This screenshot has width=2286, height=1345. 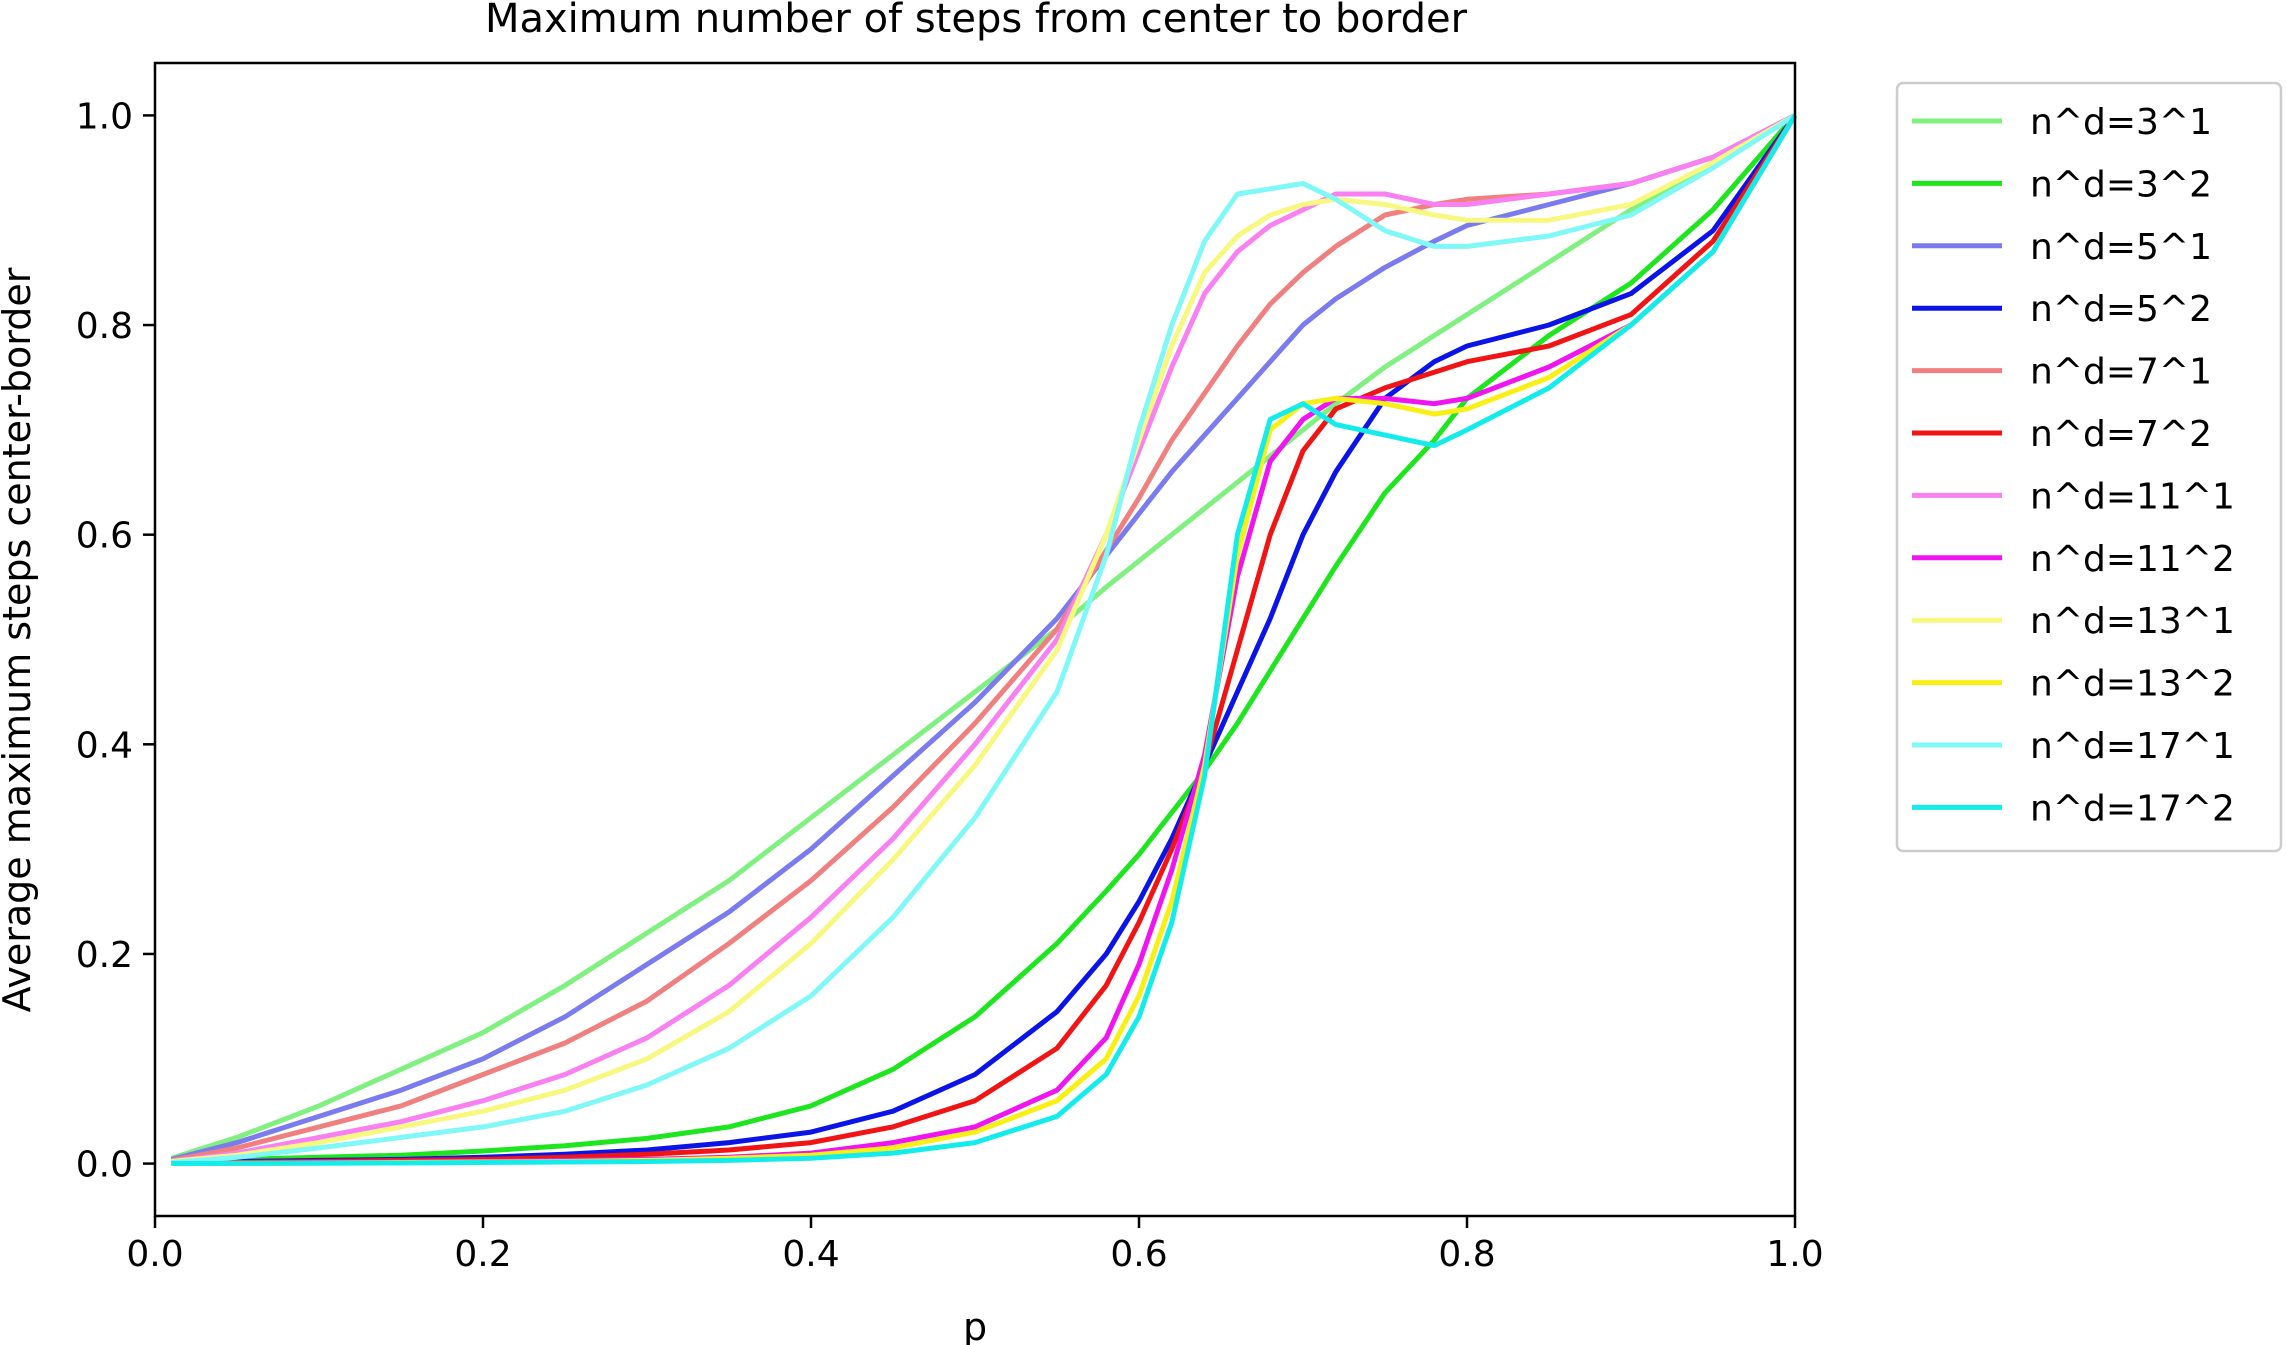 I want to click on legend-entry-label: n^d=11^2, so click(x=2132, y=559).